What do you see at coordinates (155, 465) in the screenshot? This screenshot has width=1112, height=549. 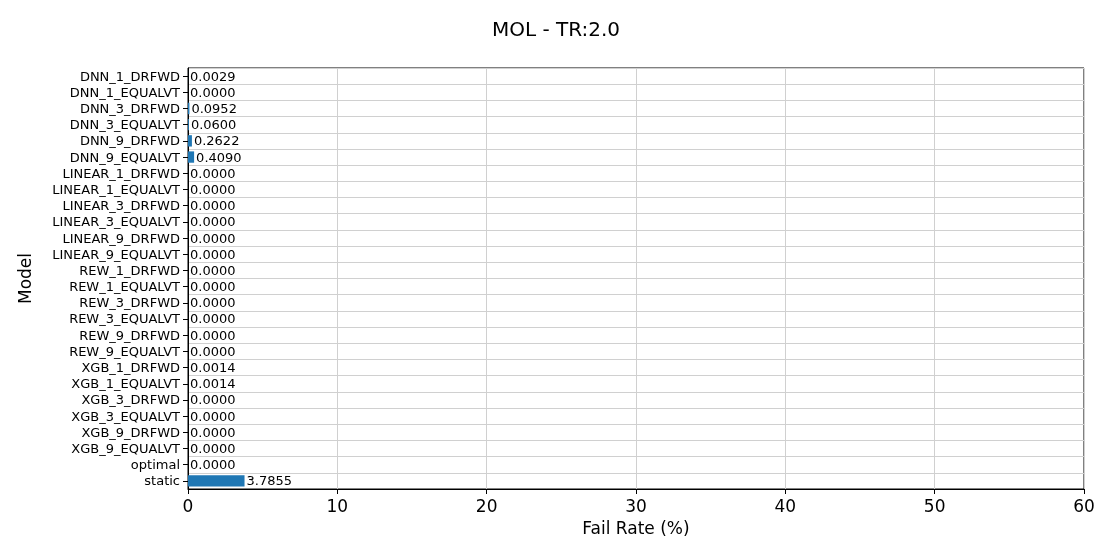 I see `y-tick-label: optimal` at bounding box center [155, 465].